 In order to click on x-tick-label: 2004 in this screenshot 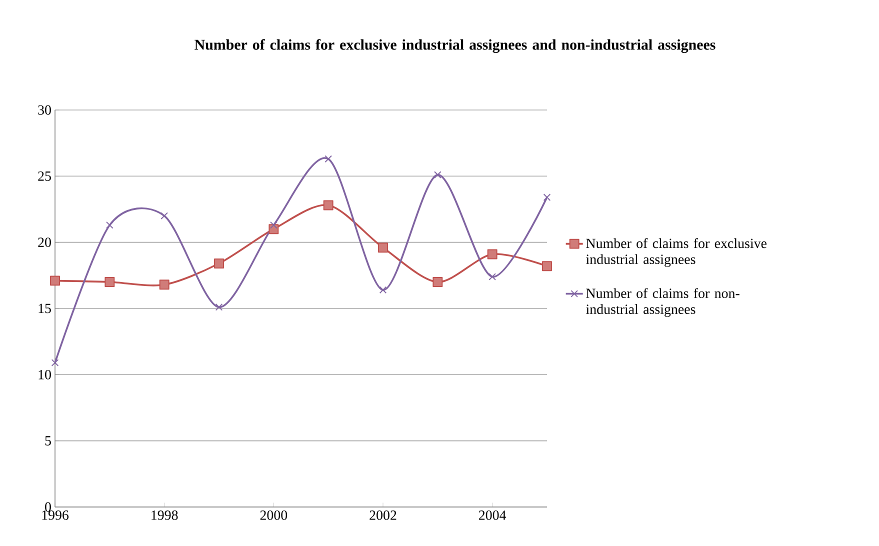, I will do `click(492, 515)`.